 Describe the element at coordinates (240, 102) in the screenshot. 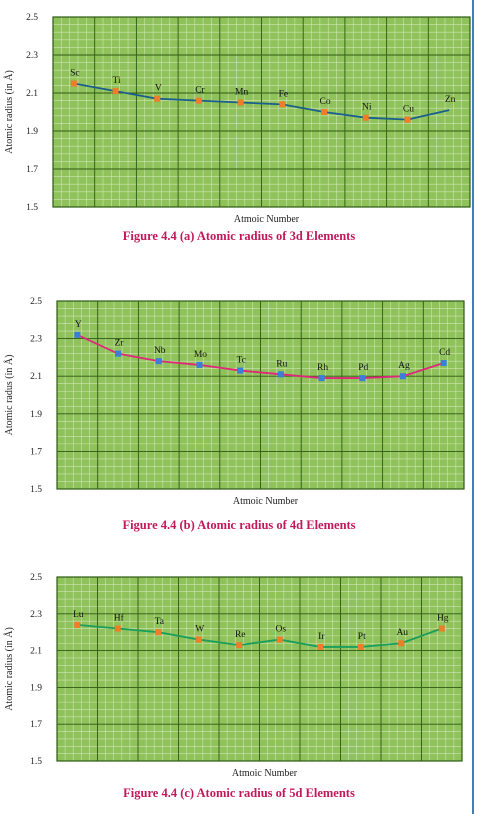

I see `data-point-mn` at that location.